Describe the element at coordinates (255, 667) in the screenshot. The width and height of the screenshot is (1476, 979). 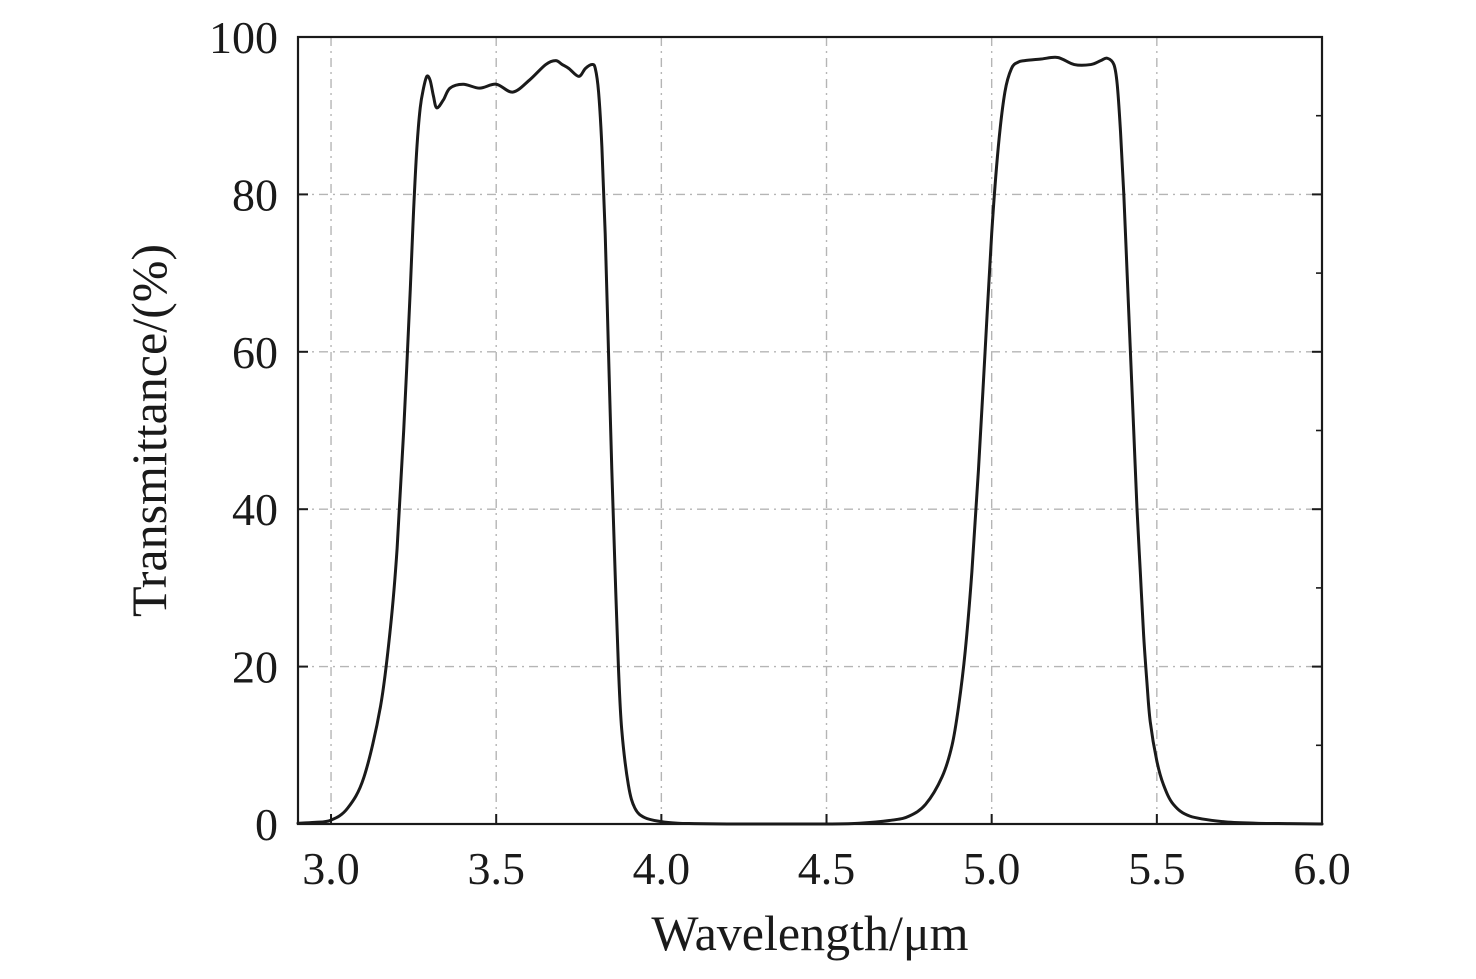
I see `y-tick-label: 20` at that location.